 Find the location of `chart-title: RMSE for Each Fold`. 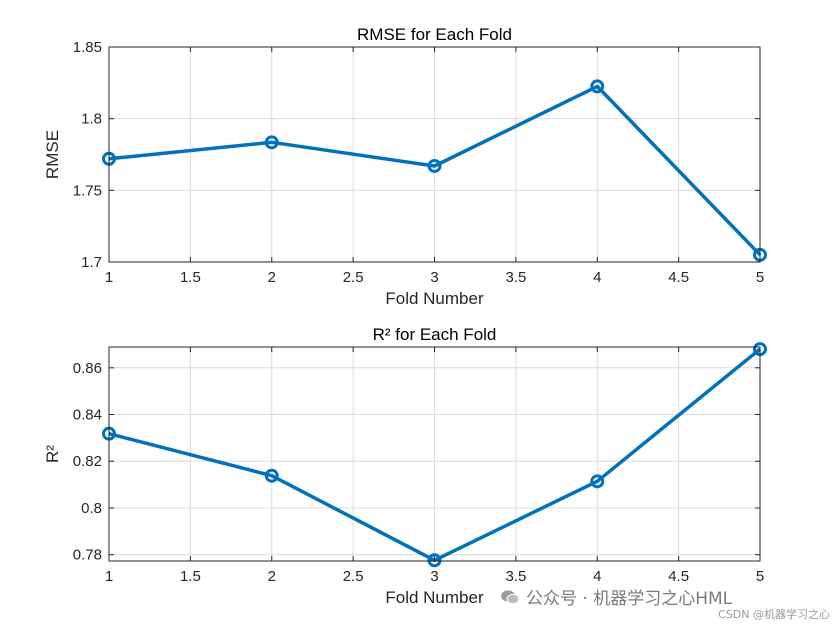

chart-title: RMSE for Each Fold is located at coordinates (434, 34).